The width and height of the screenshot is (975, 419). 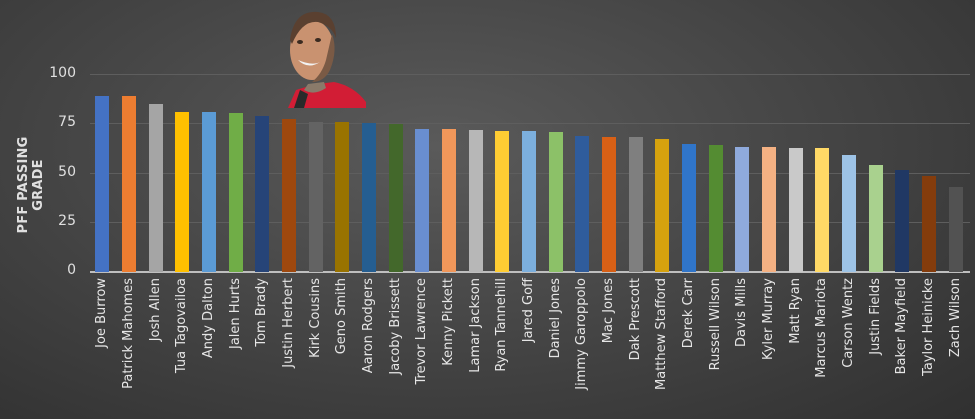 I want to click on x-tick-label: Lamar Jackson, so click(x=475, y=325).